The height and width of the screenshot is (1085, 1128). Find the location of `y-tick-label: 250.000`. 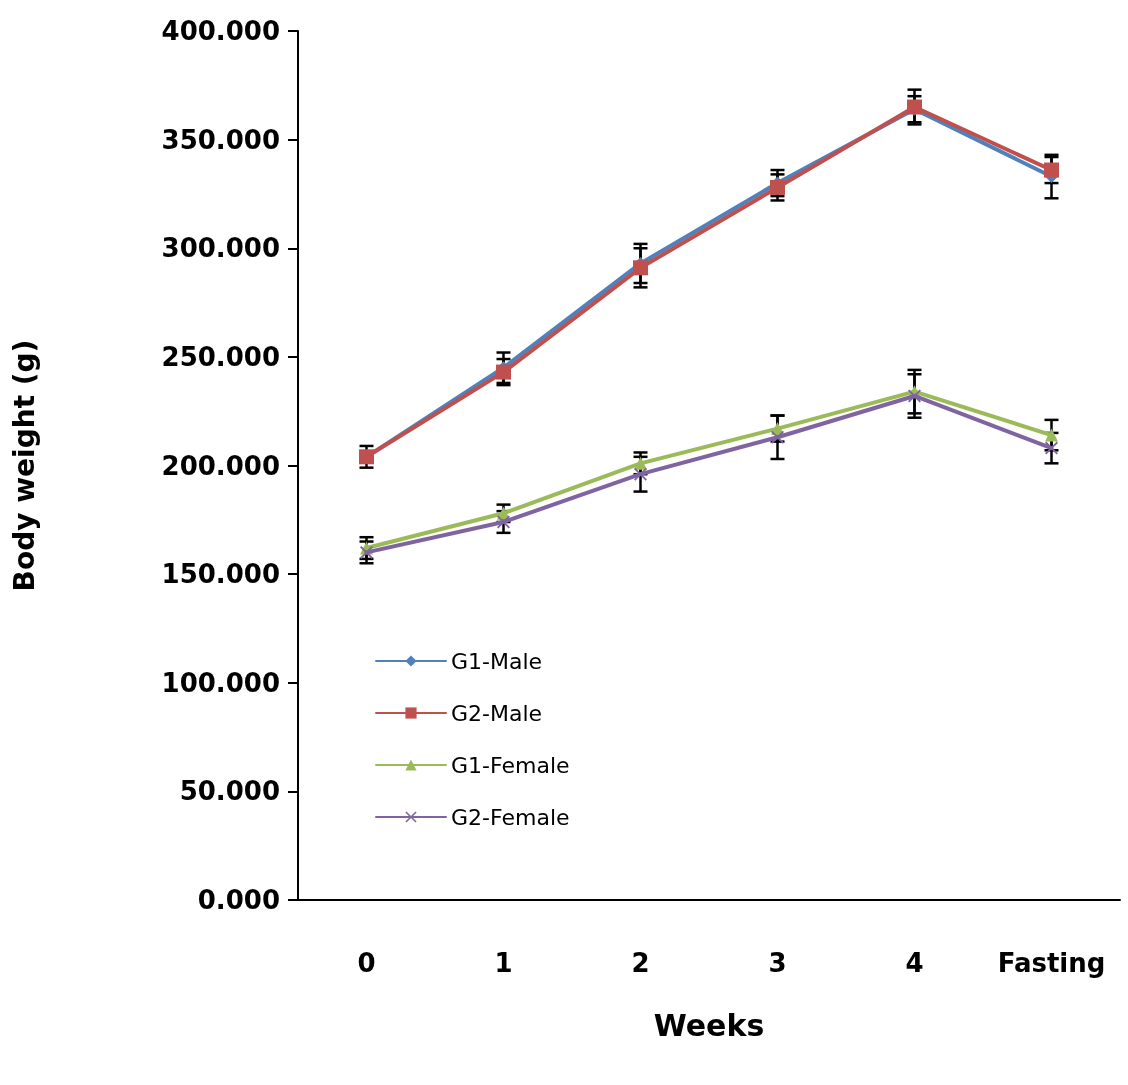

y-tick-label: 250.000 is located at coordinates (220, 356).